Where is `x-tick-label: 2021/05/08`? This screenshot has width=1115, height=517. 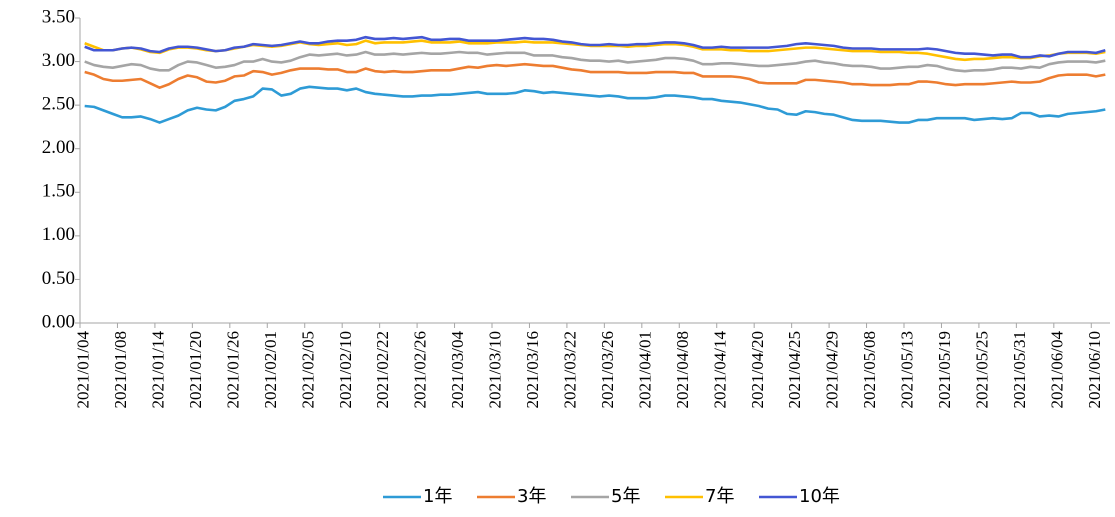
x-tick-label: 2021/05/08 is located at coordinates (869, 369).